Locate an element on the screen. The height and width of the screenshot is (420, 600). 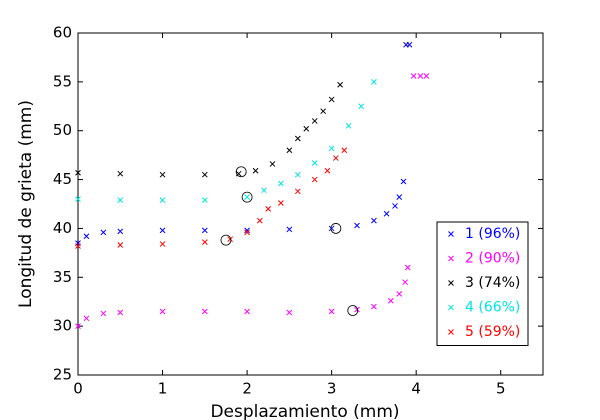
x-axis-label: Desplazamiento (mm) is located at coordinates (304, 411).